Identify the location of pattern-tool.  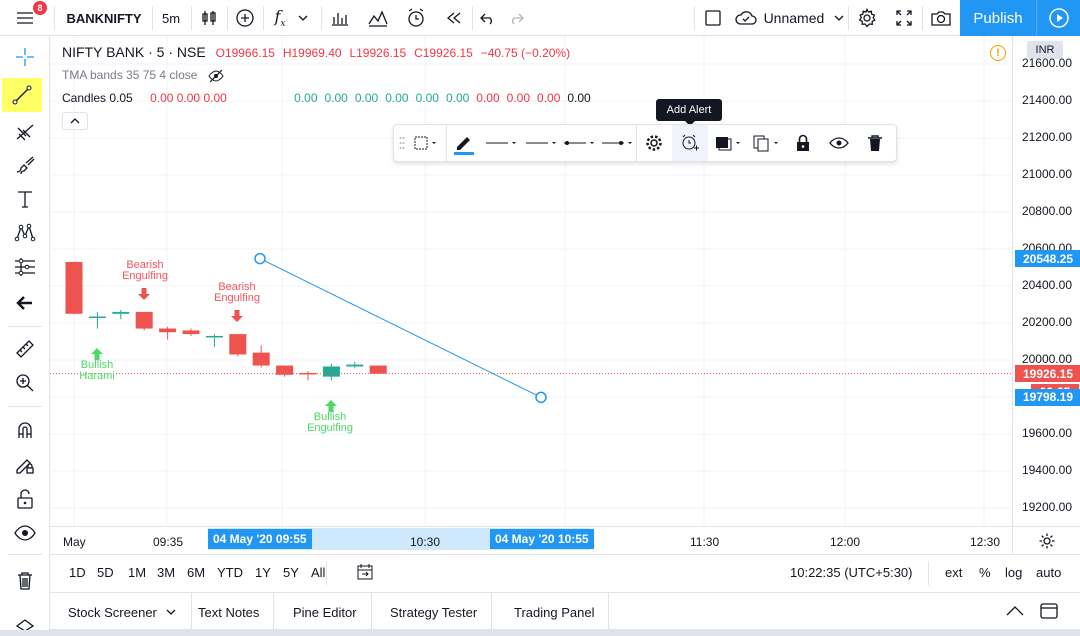
(25, 233).